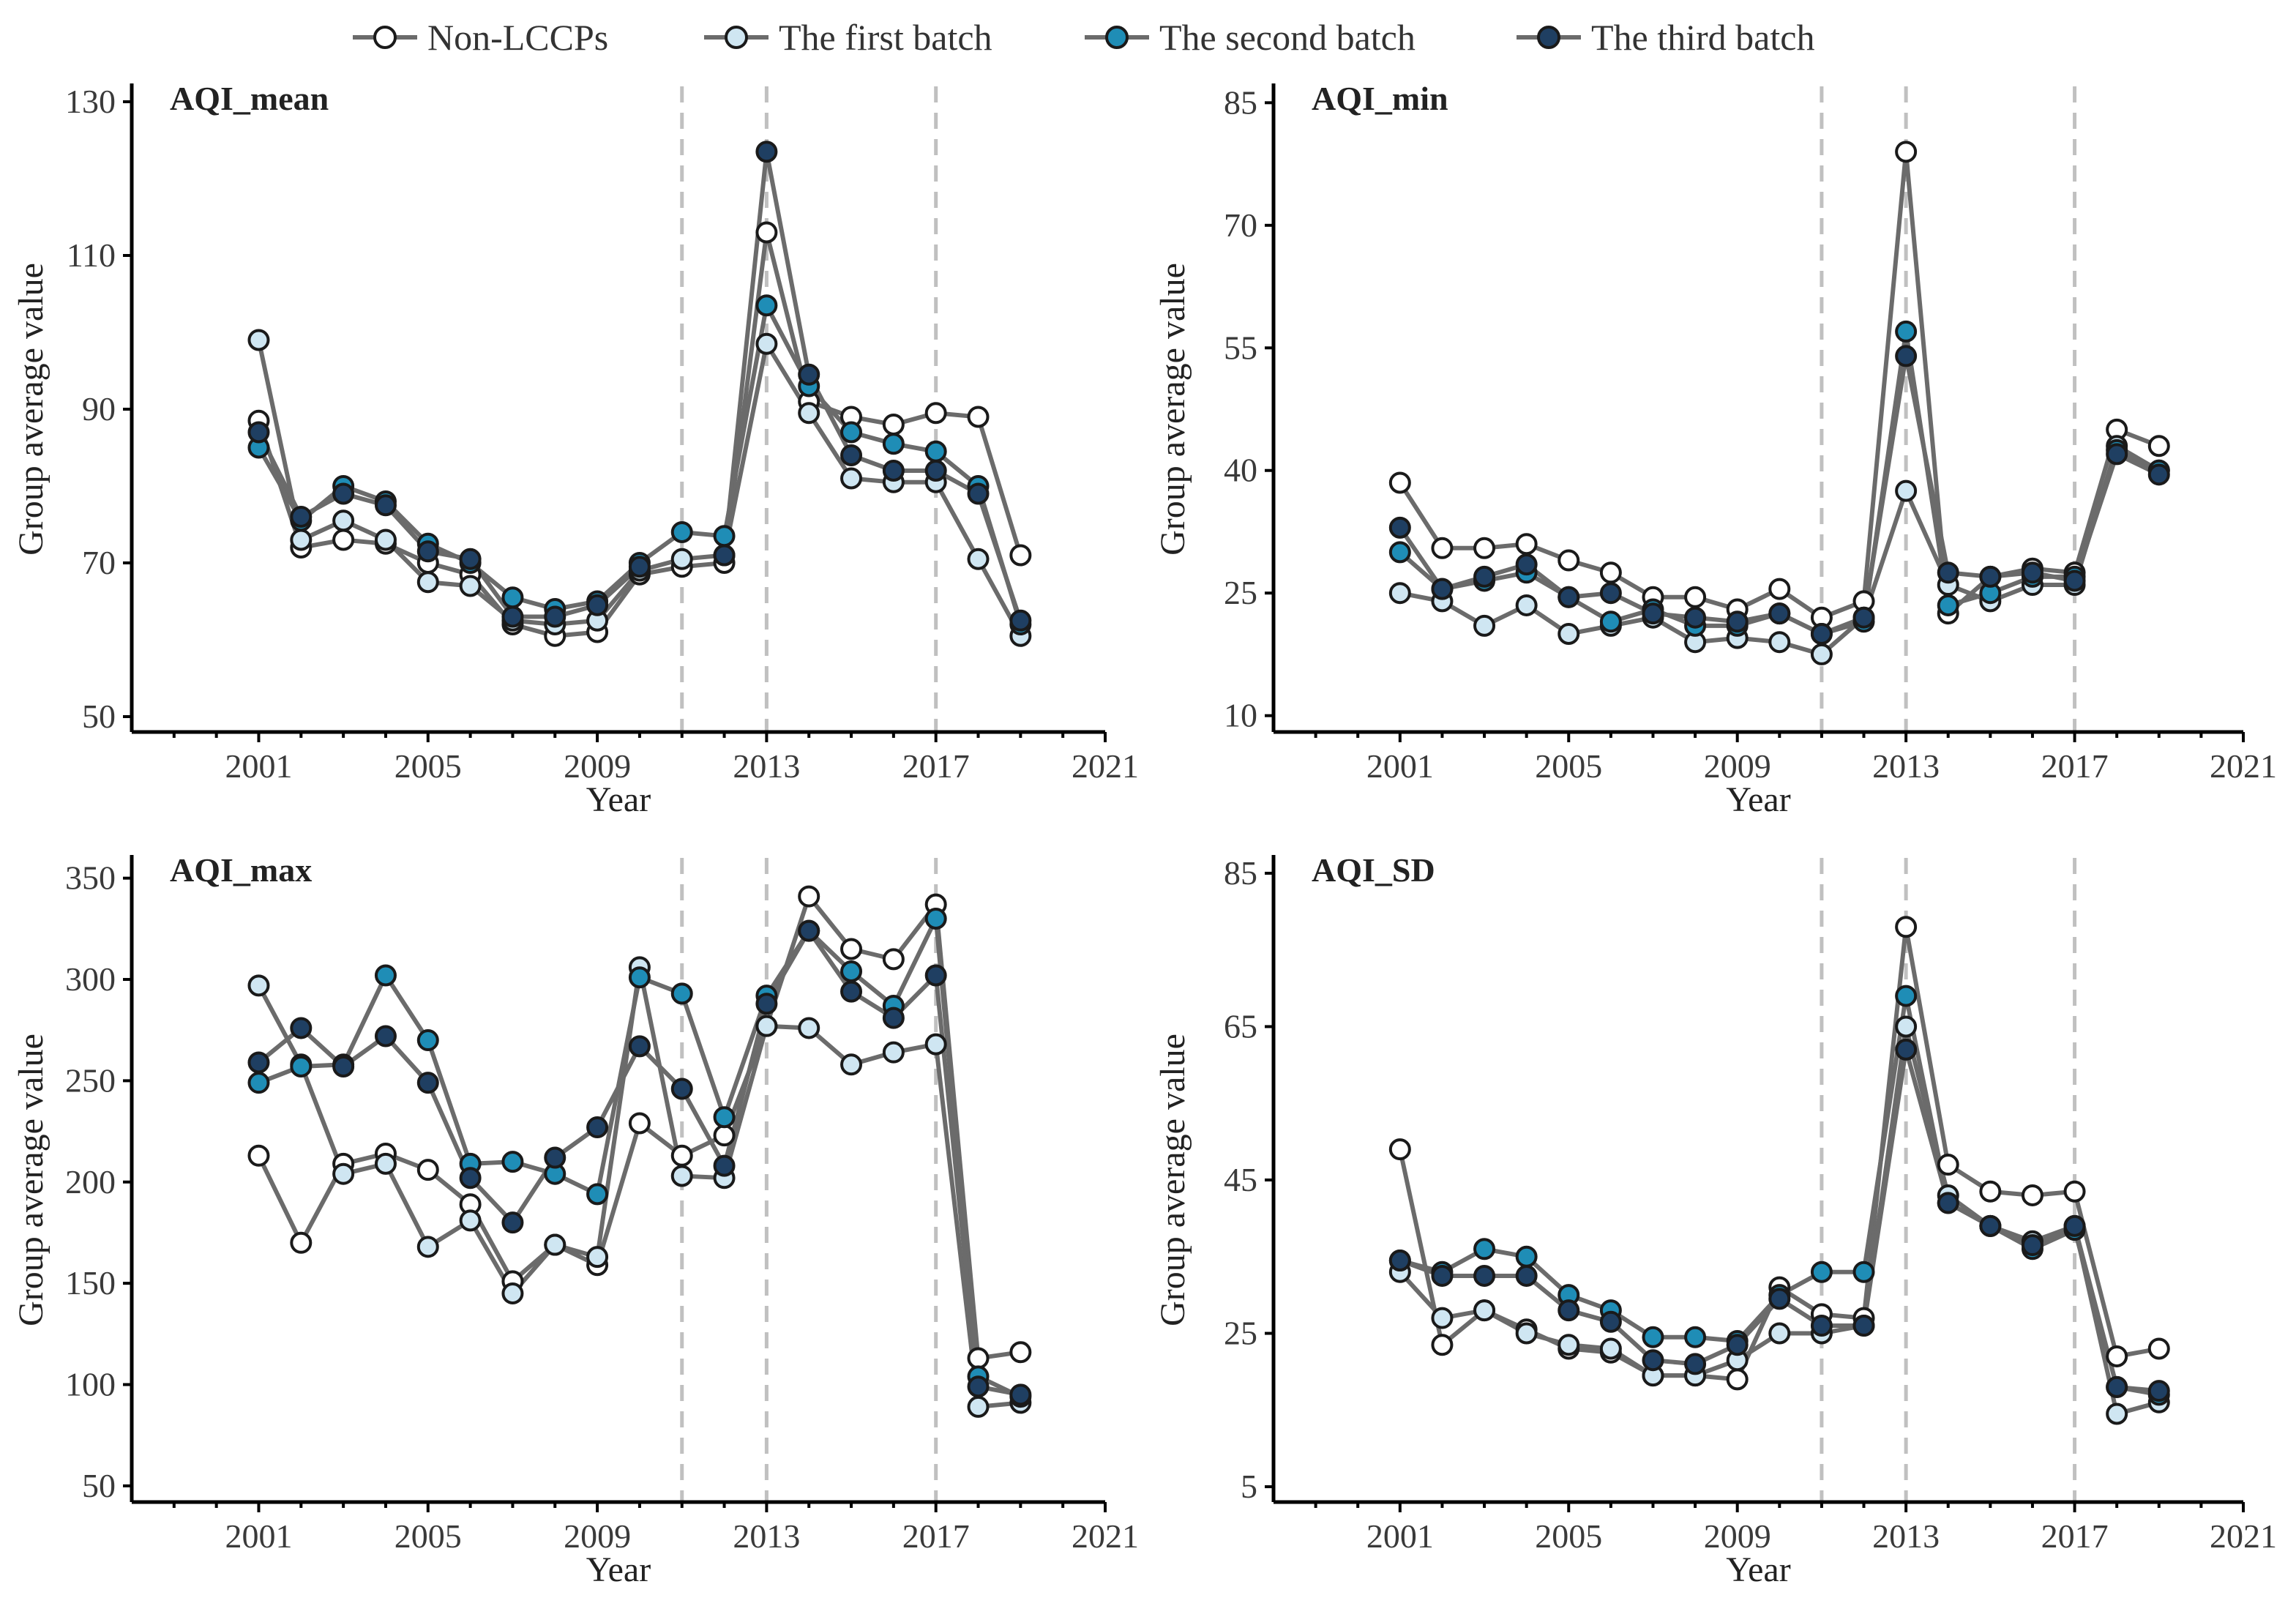 The height and width of the screenshot is (1606, 2296). What do you see at coordinates (1240, 347) in the screenshot?
I see `y-tick-label: 55` at bounding box center [1240, 347].